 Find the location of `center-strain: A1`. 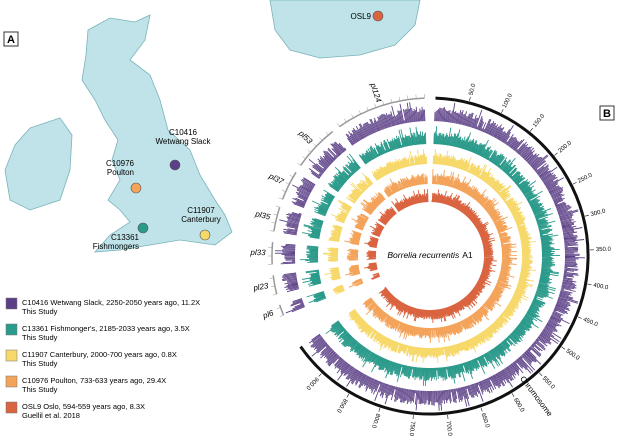

center-strain: A1 is located at coordinates (467, 255).